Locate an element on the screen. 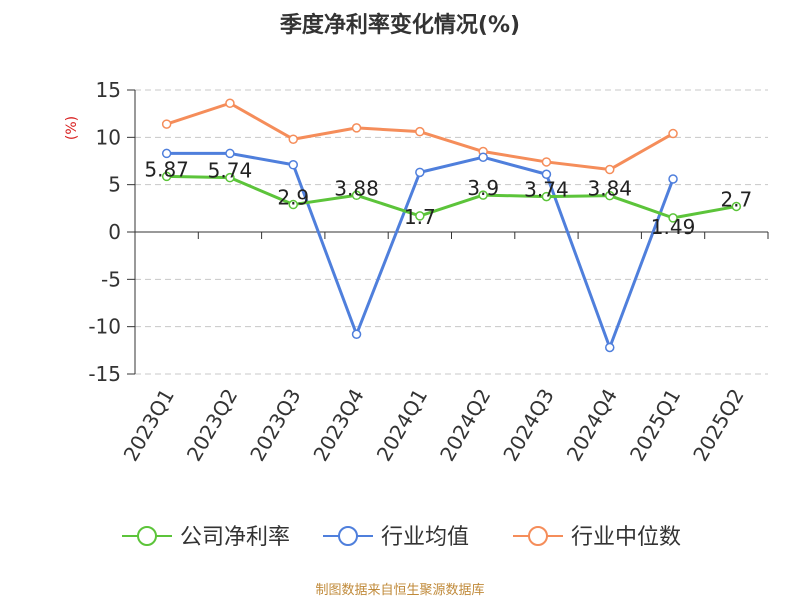  x-tick-label: 2023Q4 is located at coordinates (338, 425).